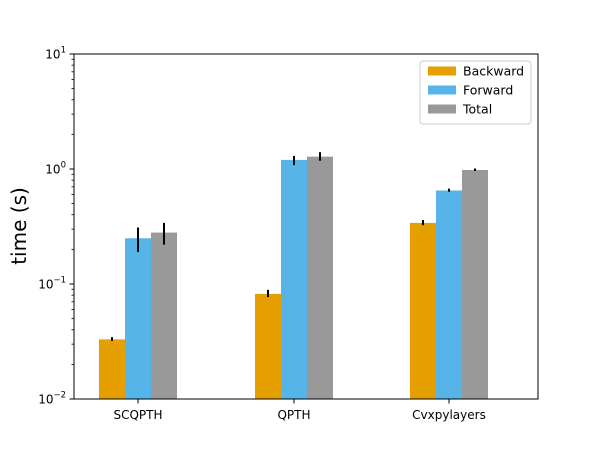  What do you see at coordinates (320, 277) in the screenshot?
I see `bar-total-qpth` at bounding box center [320, 277].